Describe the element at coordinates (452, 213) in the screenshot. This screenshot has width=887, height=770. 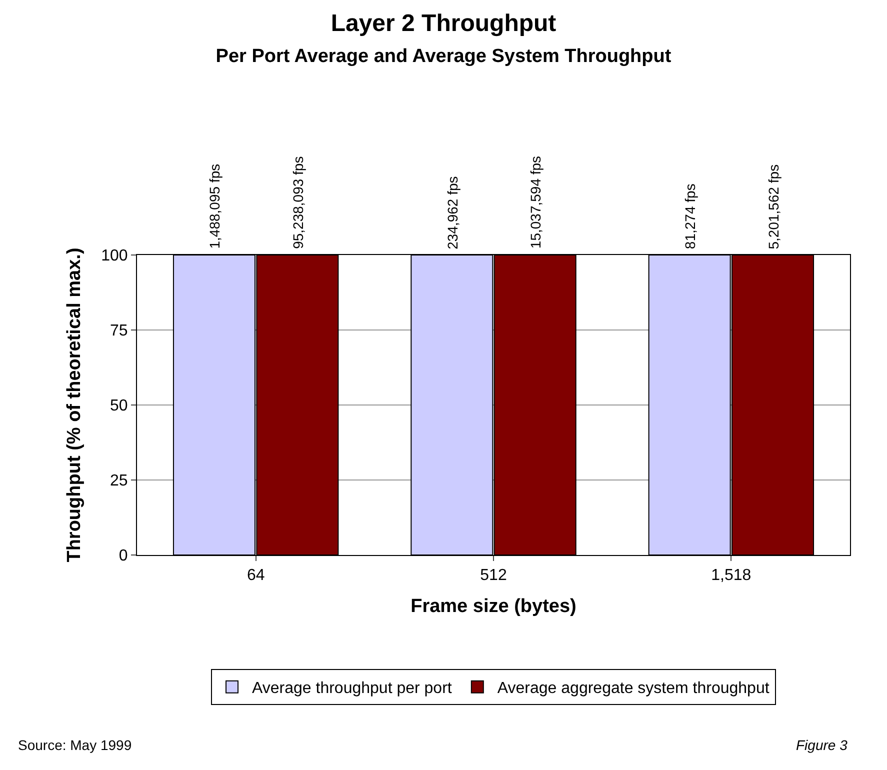
I see `annotation: 234,962 fps` at that location.